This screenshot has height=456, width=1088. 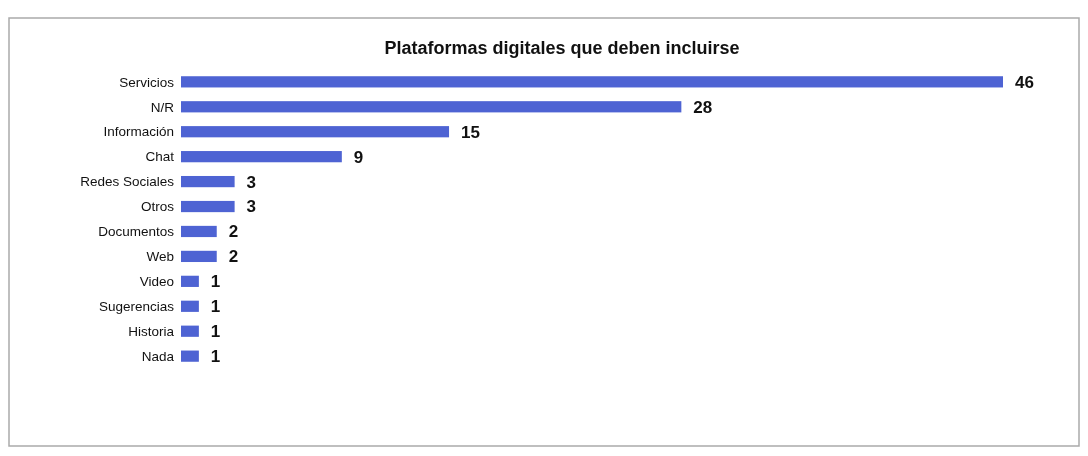 What do you see at coordinates (703, 107) in the screenshot?
I see `data-label: 28` at bounding box center [703, 107].